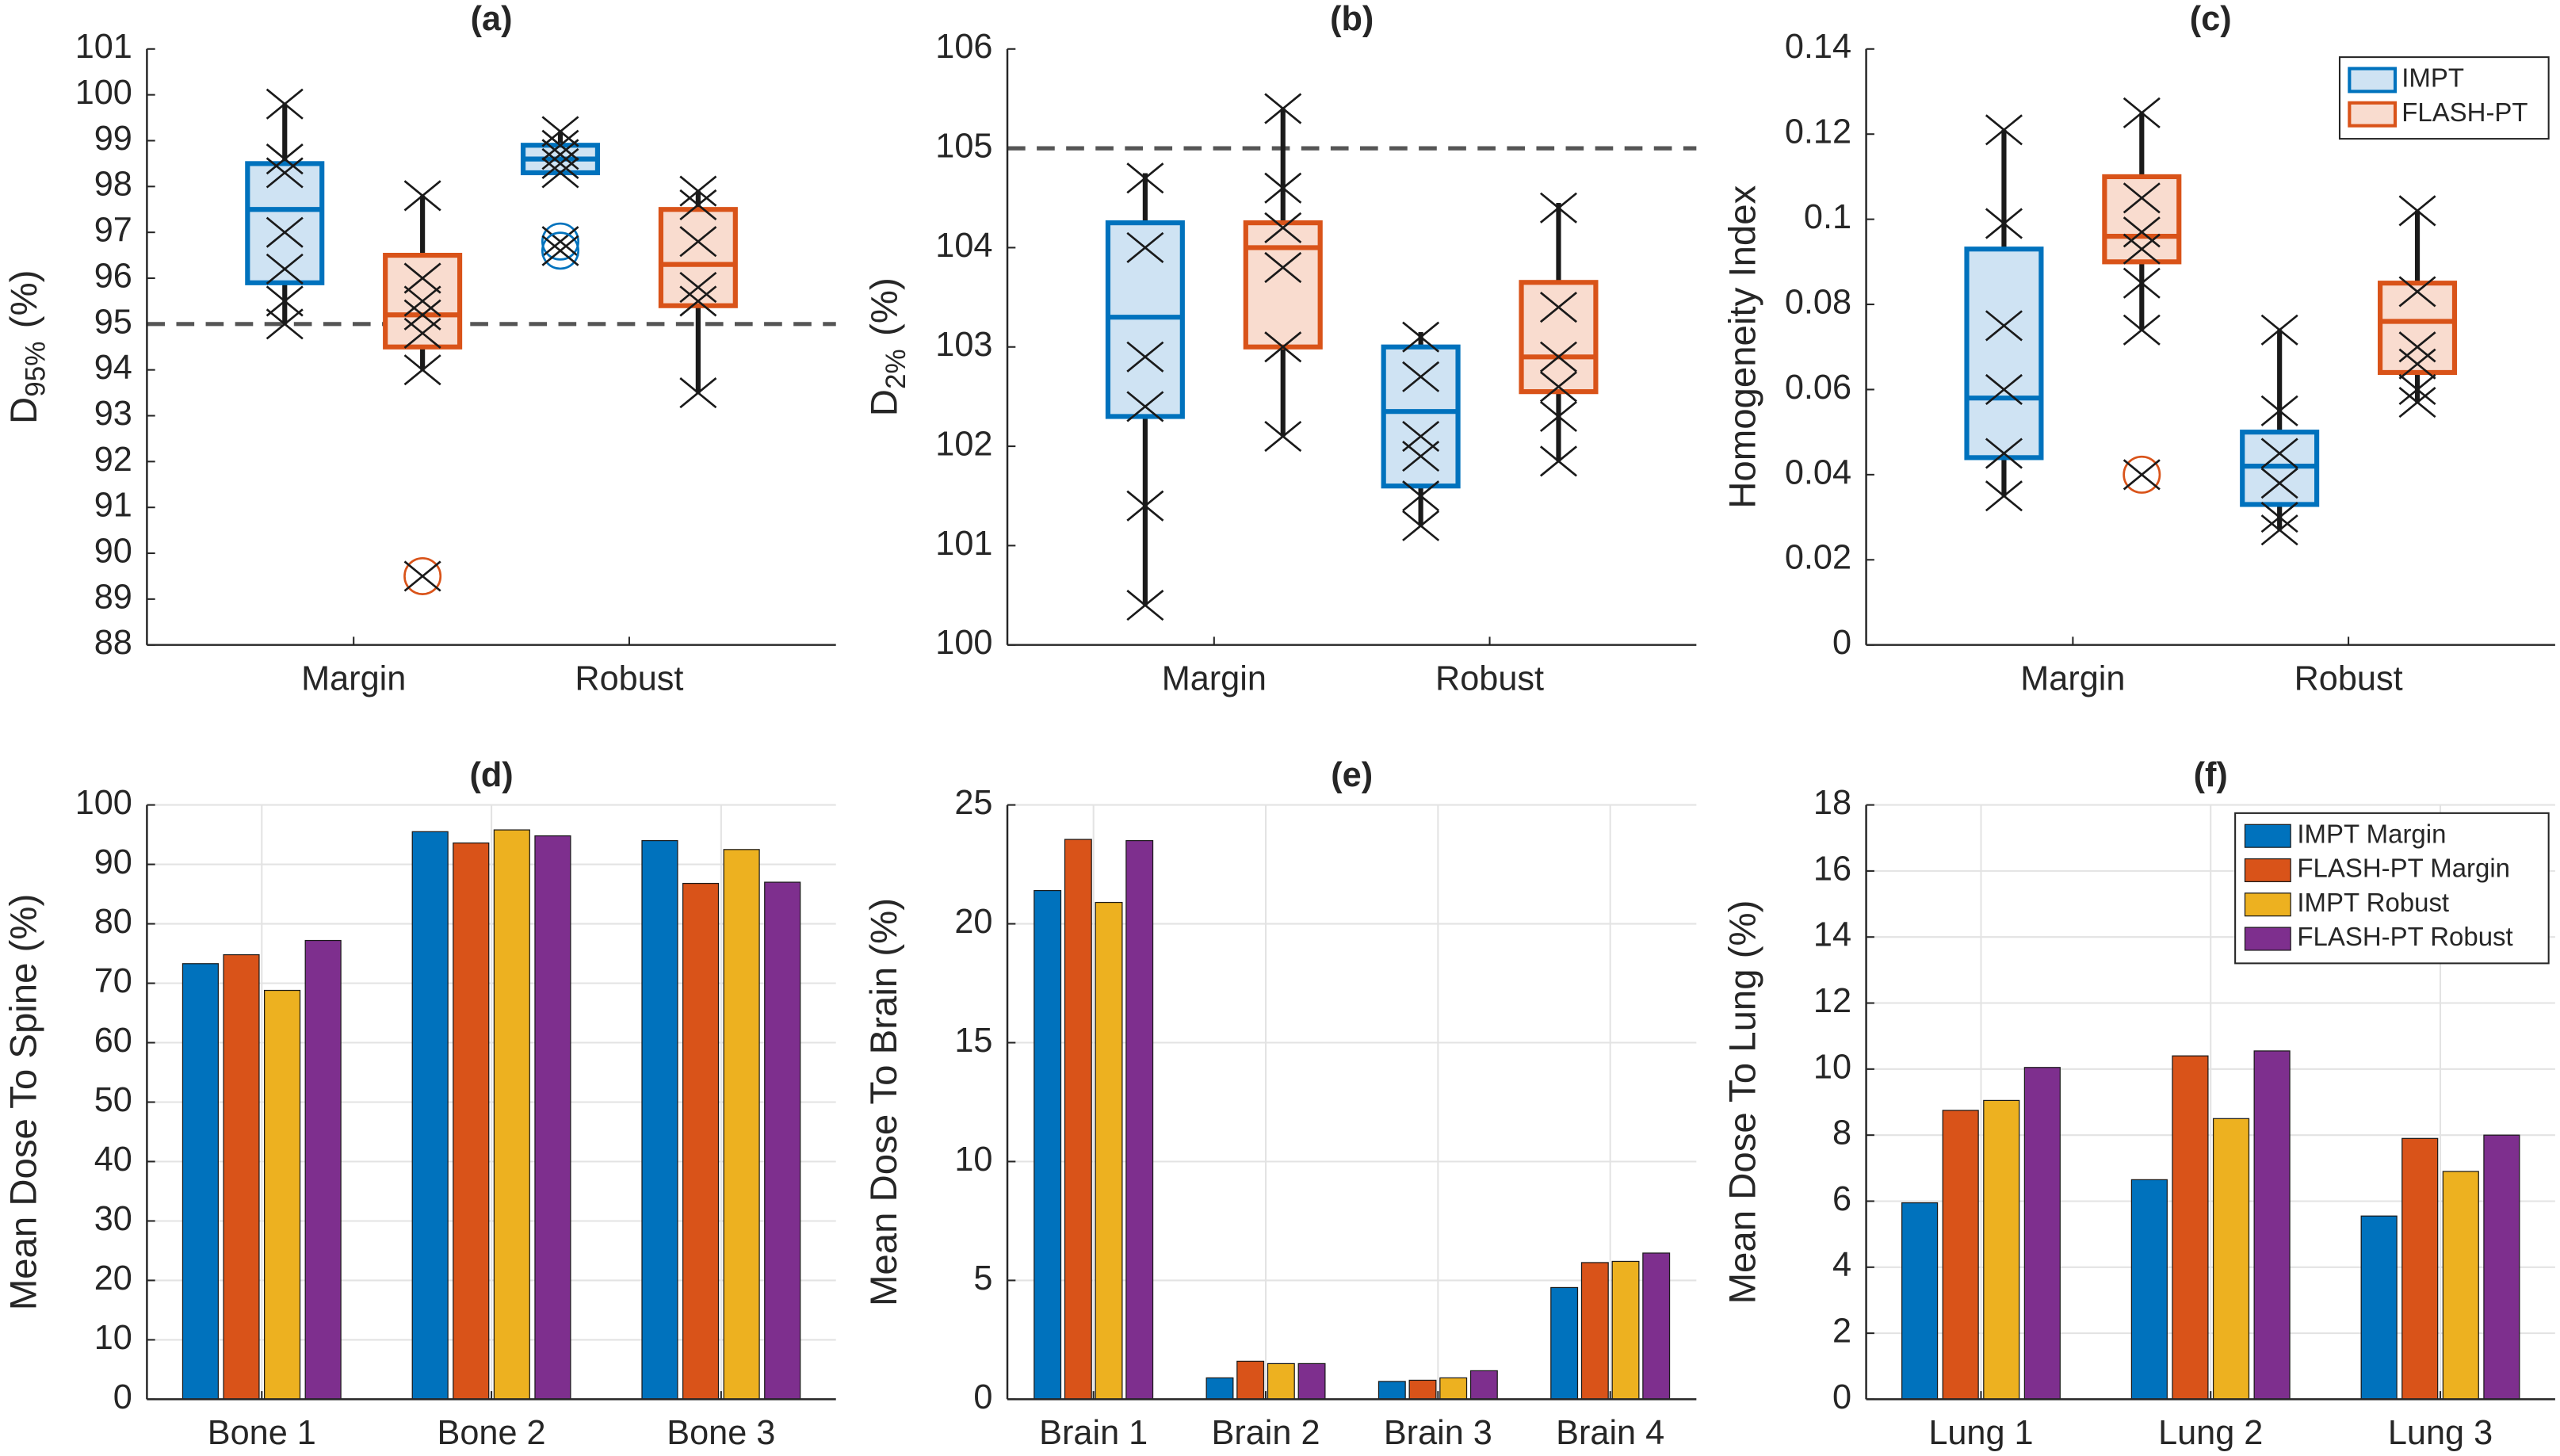  Describe the element at coordinates (1841, 1332) in the screenshot. I see `y-tick-label: 2` at that location.